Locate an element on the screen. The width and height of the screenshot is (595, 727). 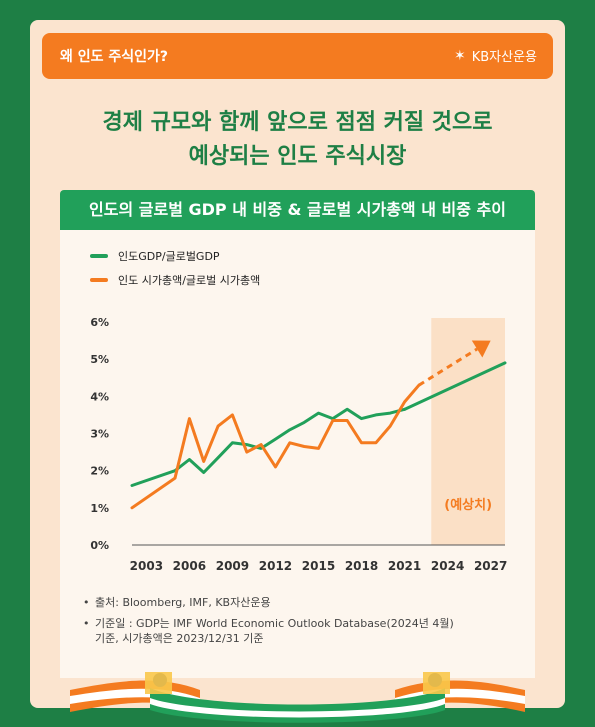
x-tick-label: 2024 is located at coordinates (447, 566).